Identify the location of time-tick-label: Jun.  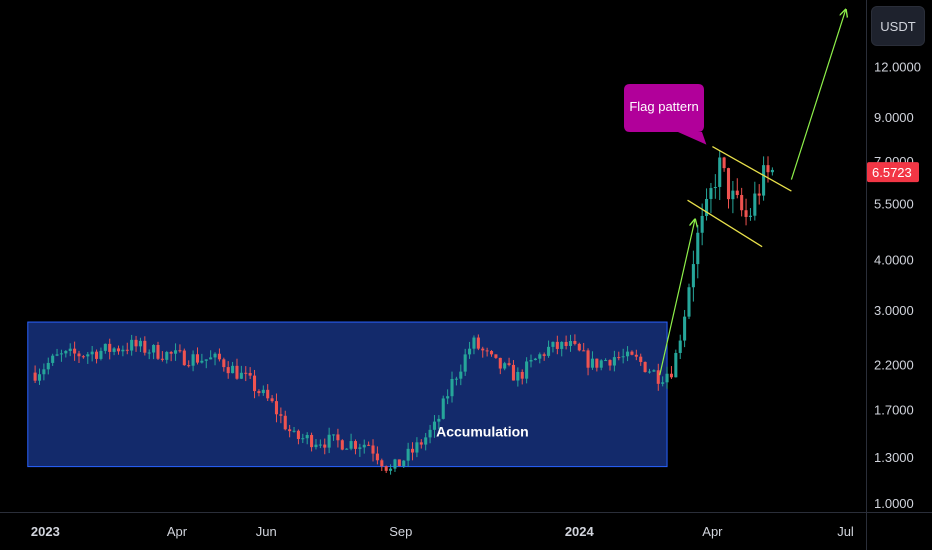
(266, 531).